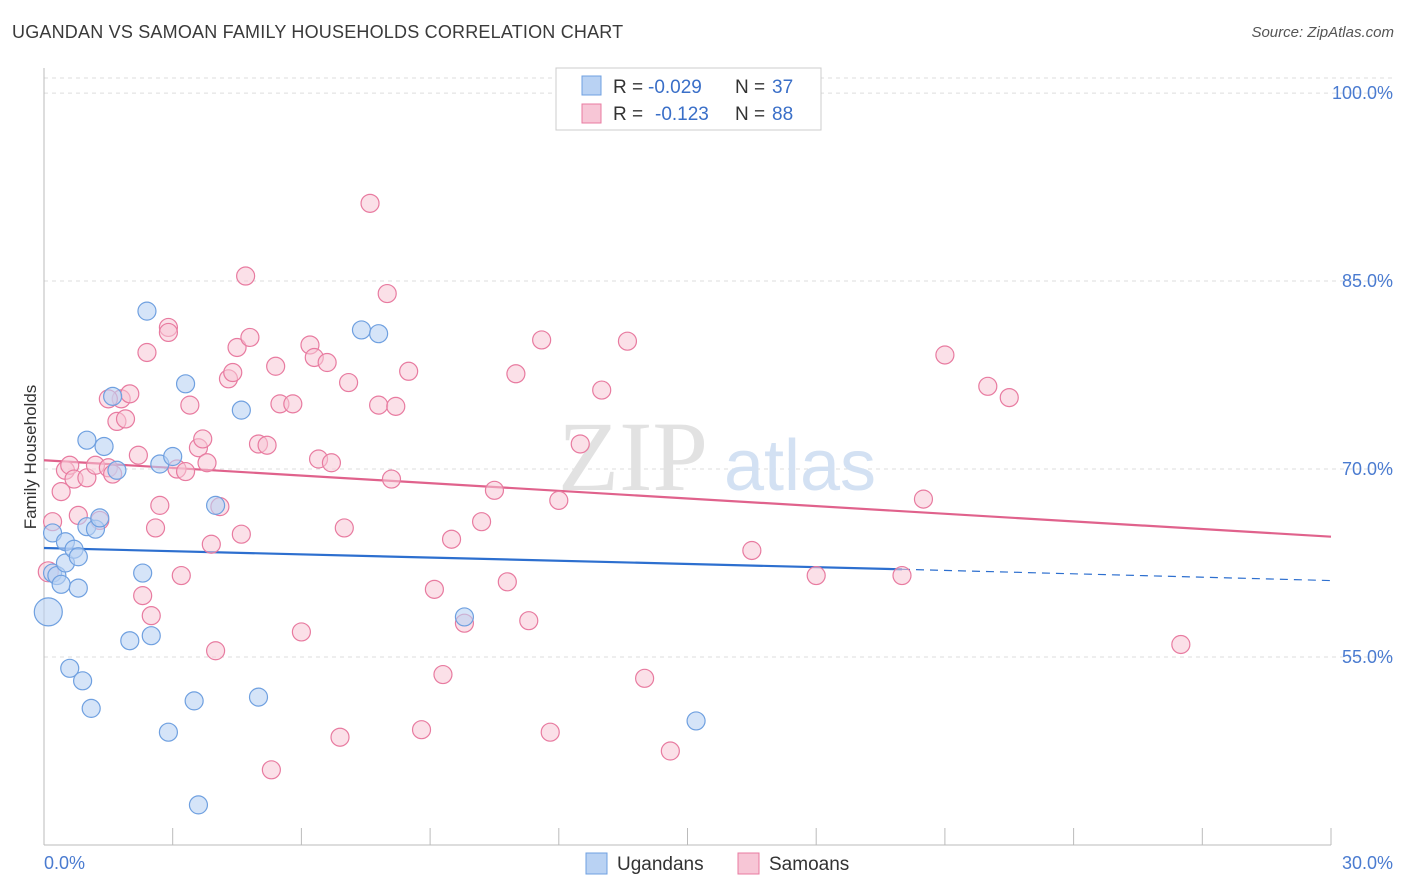 The height and width of the screenshot is (892, 1406). Describe the element at coordinates (591, 113) in the screenshot. I see `legend-swatch-samoans` at that location.